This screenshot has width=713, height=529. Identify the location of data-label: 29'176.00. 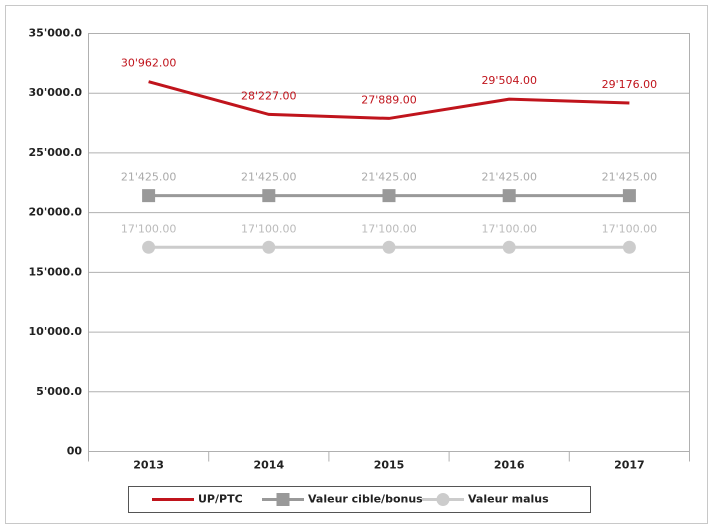
(630, 84).